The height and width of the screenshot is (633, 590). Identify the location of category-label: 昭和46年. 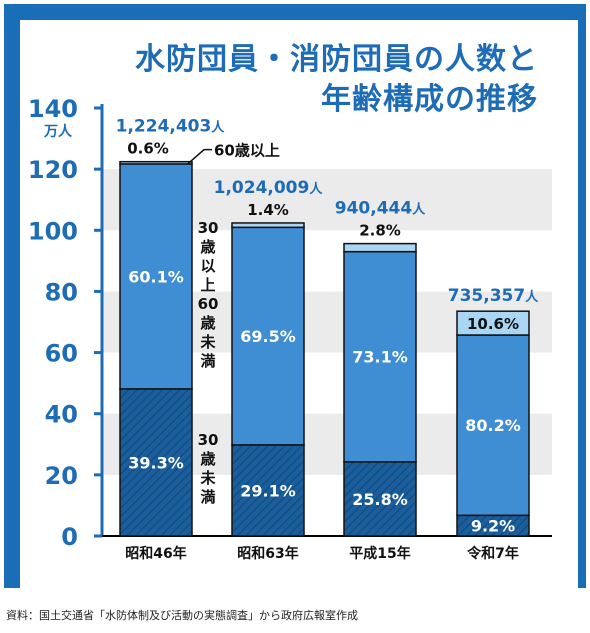
(155, 553).